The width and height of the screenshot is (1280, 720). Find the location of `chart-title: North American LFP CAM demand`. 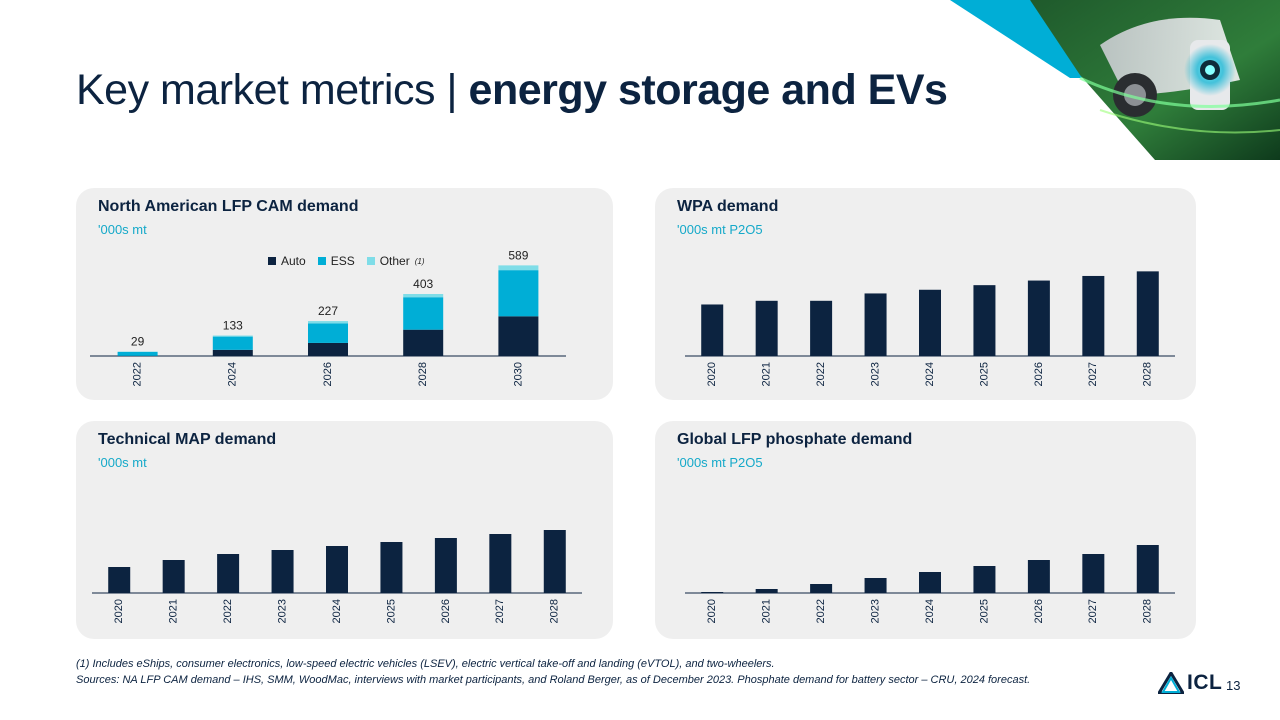

chart-title: North American LFP CAM demand is located at coordinates (228, 206).